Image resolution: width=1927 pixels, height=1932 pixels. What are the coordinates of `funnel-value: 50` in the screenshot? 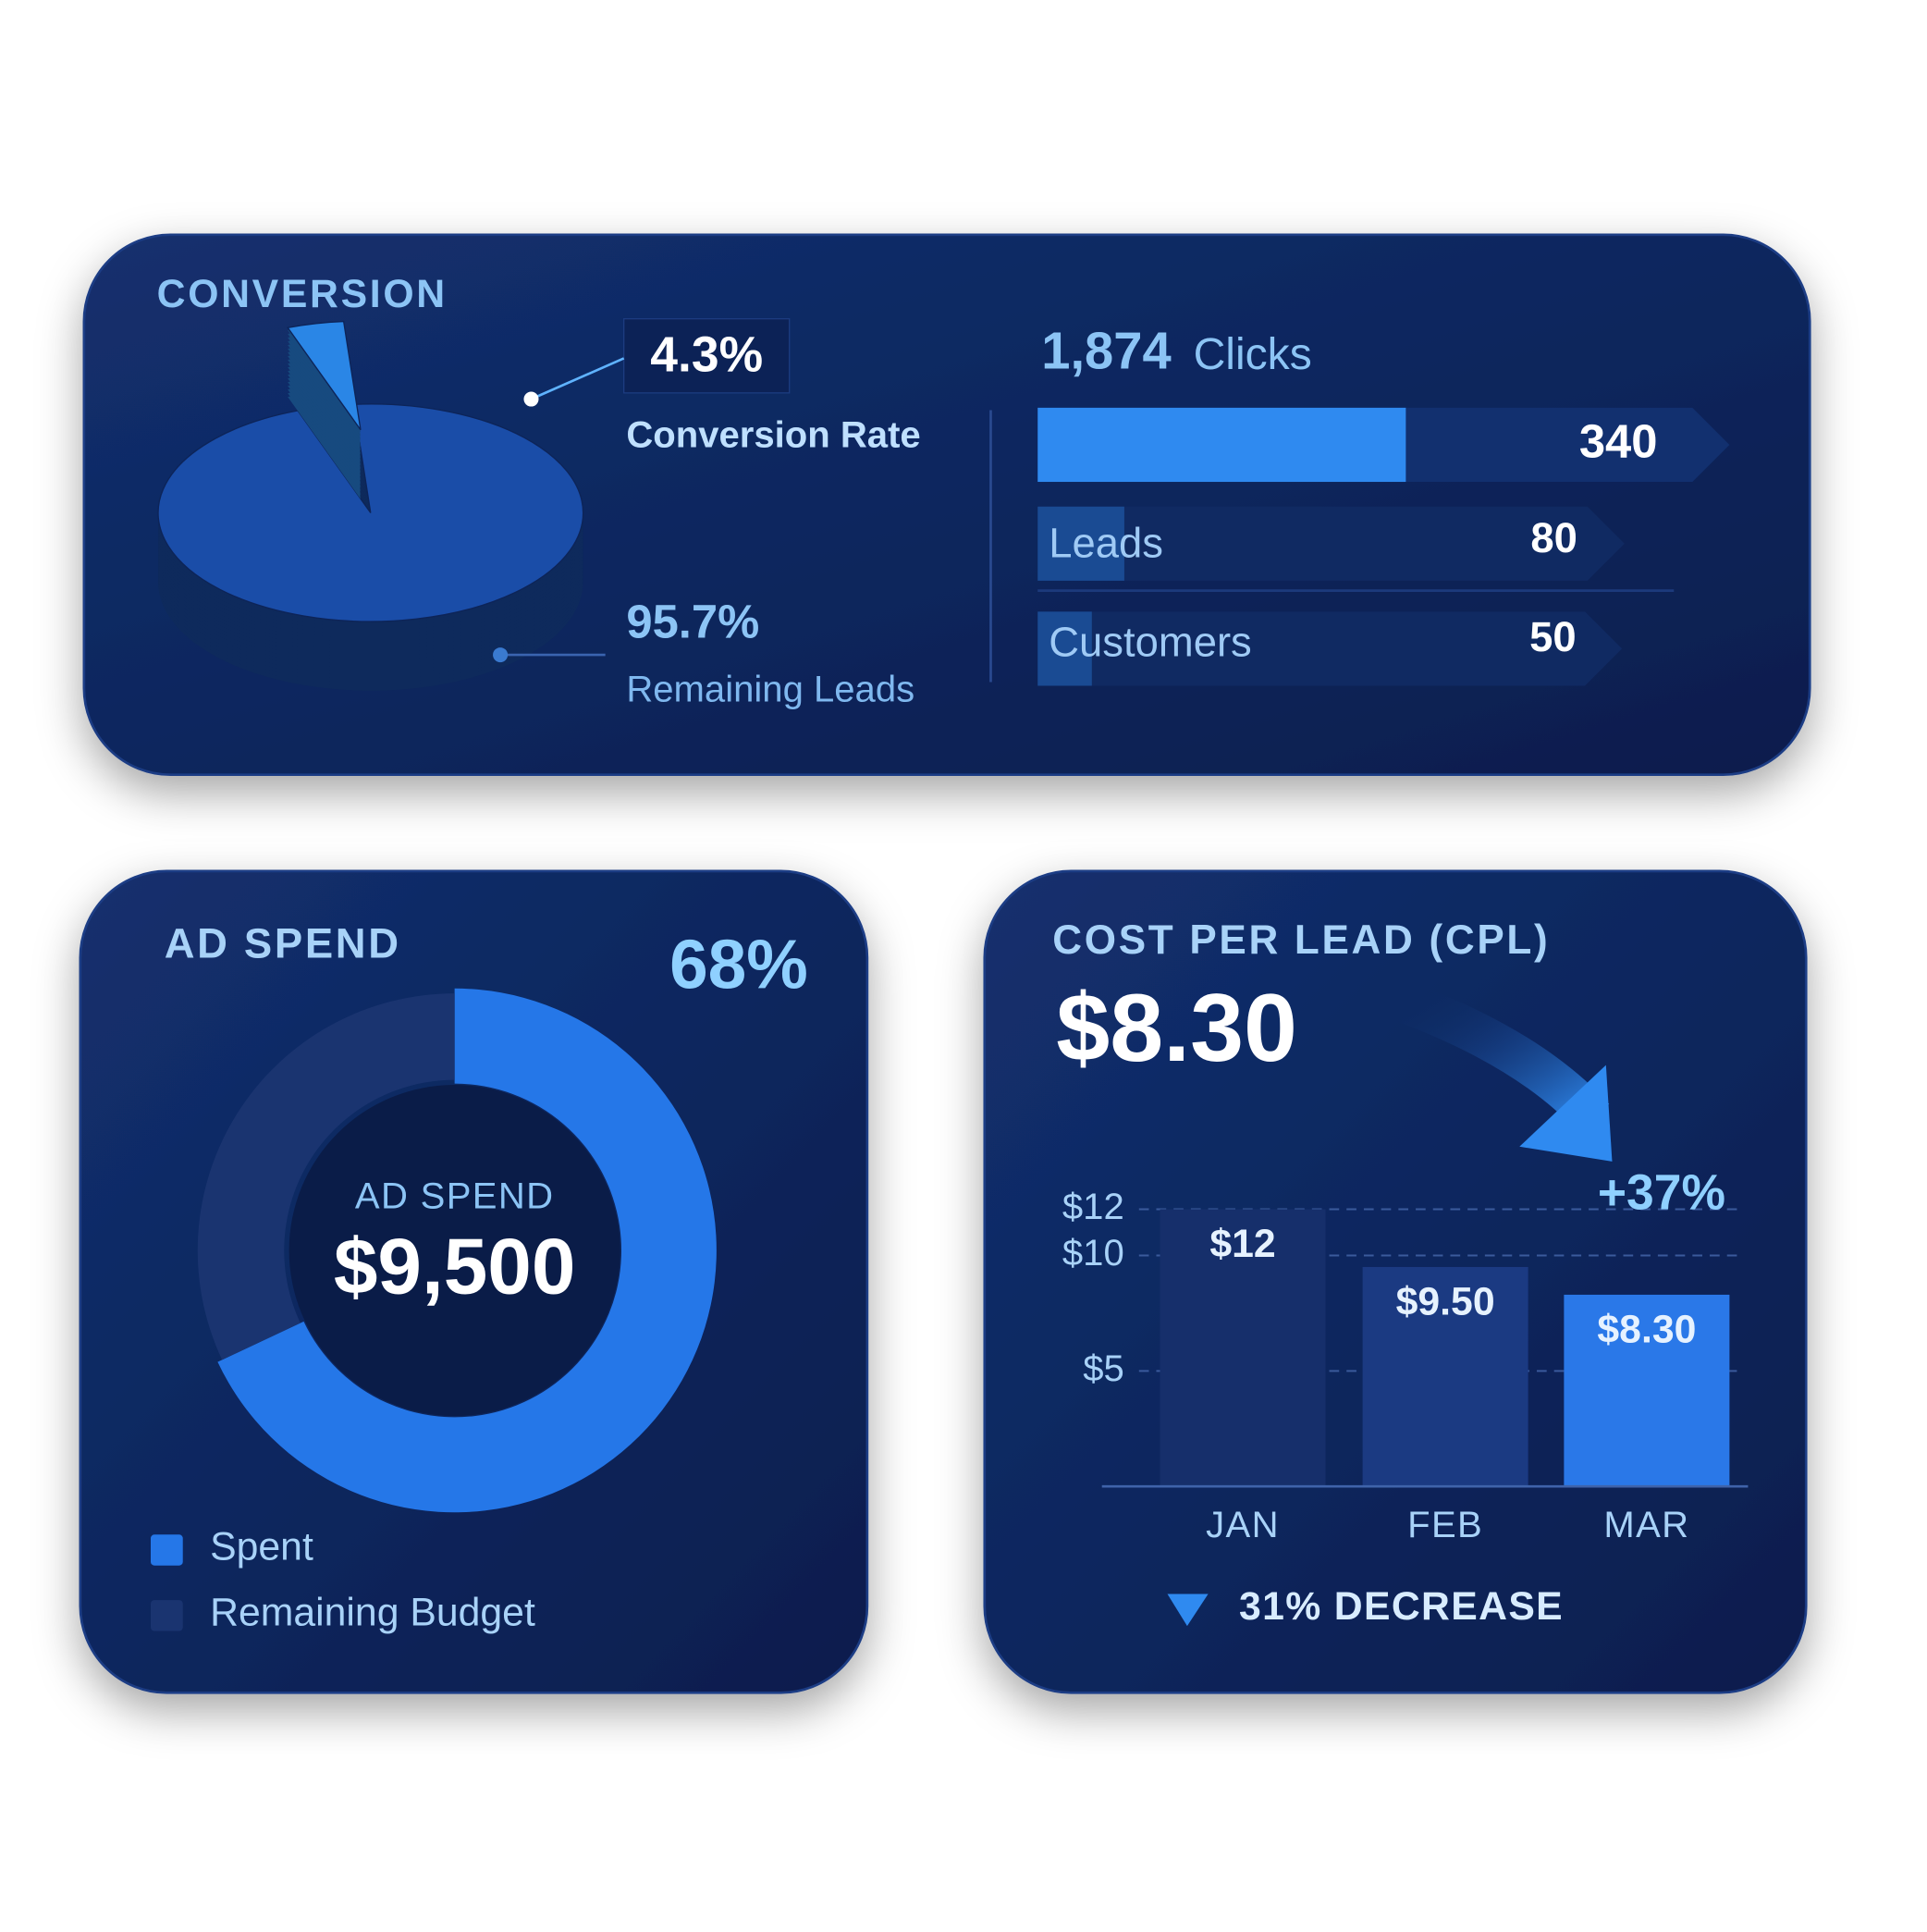 It's located at (1553, 637).